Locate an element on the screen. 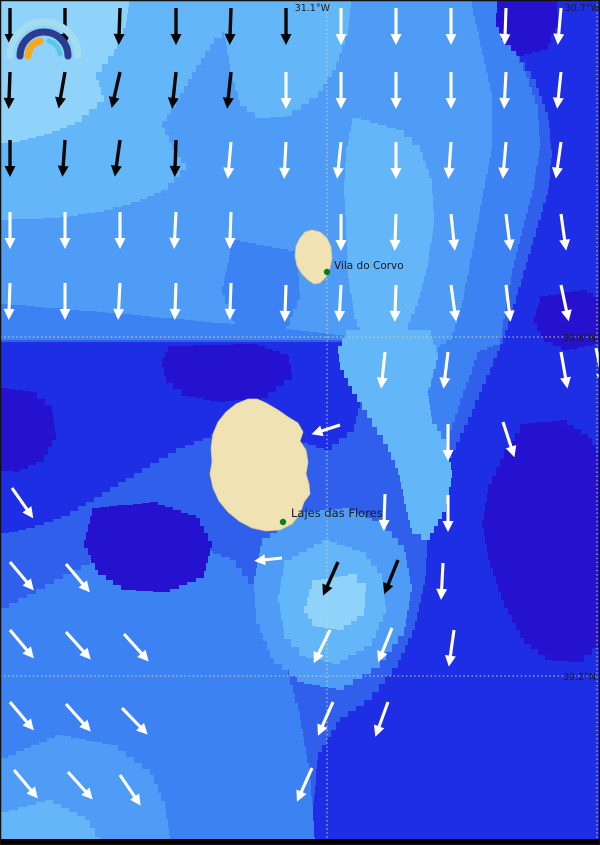  island-corvo is located at coordinates (313, 257).